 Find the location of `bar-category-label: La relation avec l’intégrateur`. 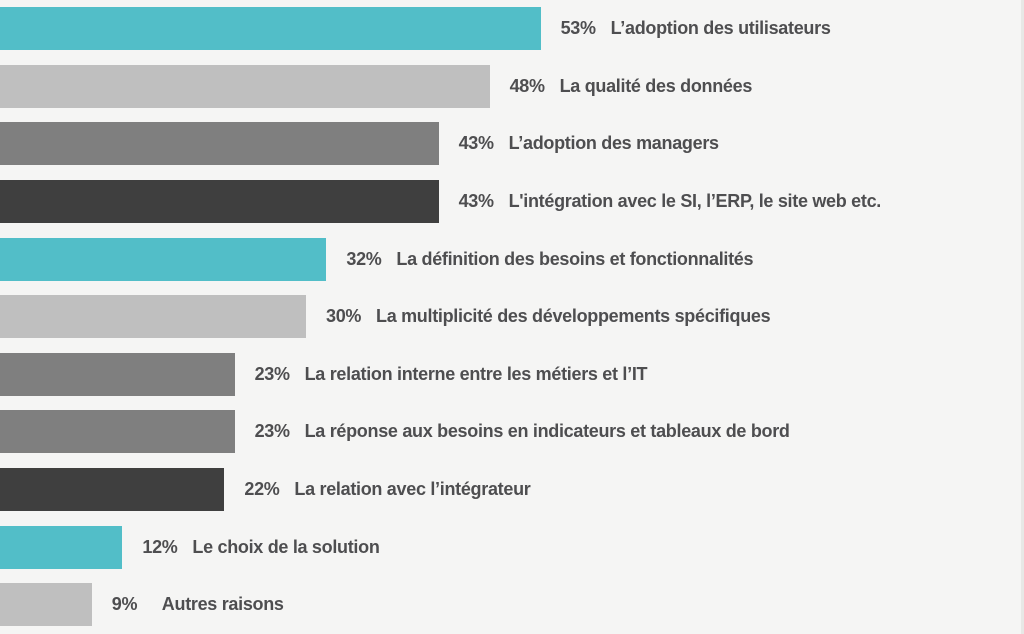

bar-category-label: La relation avec l’intégrateur is located at coordinates (412, 489).